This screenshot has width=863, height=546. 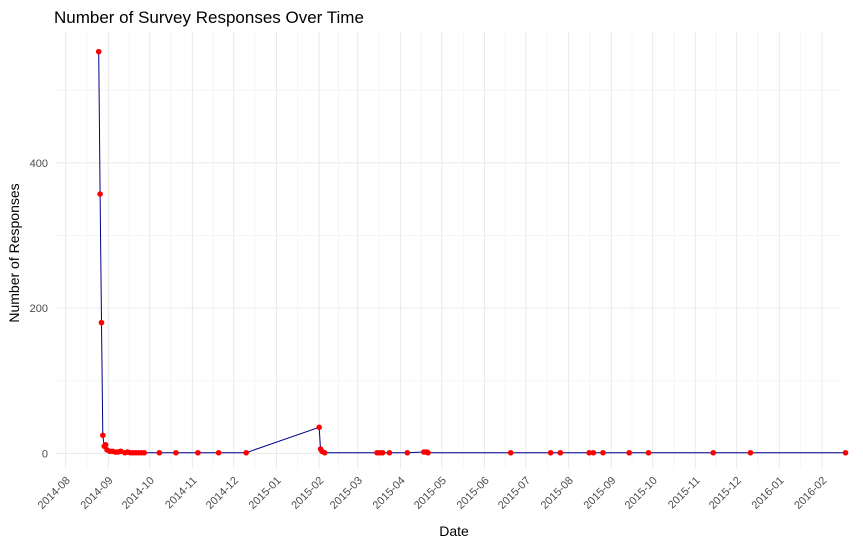 What do you see at coordinates (97, 493) in the screenshot?
I see `x-tick-label: 2014-09` at bounding box center [97, 493].